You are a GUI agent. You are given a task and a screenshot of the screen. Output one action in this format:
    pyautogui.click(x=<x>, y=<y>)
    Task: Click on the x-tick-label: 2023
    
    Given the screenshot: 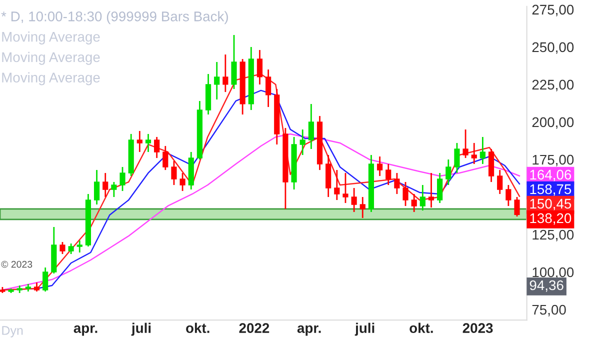 What is the action you would take?
    pyautogui.click(x=477, y=328)
    